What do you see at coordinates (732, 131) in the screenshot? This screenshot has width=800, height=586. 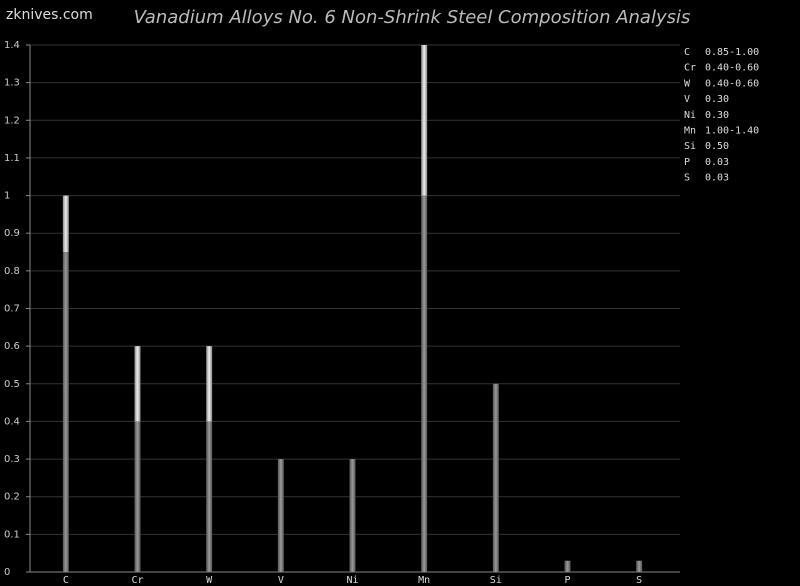 I see `legend-text: 1.00-1.40` at bounding box center [732, 131].